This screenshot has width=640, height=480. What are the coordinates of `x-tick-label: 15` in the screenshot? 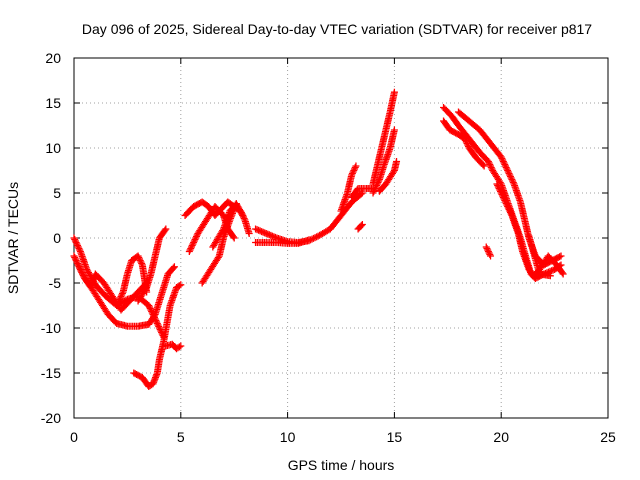 It's located at (395, 437).